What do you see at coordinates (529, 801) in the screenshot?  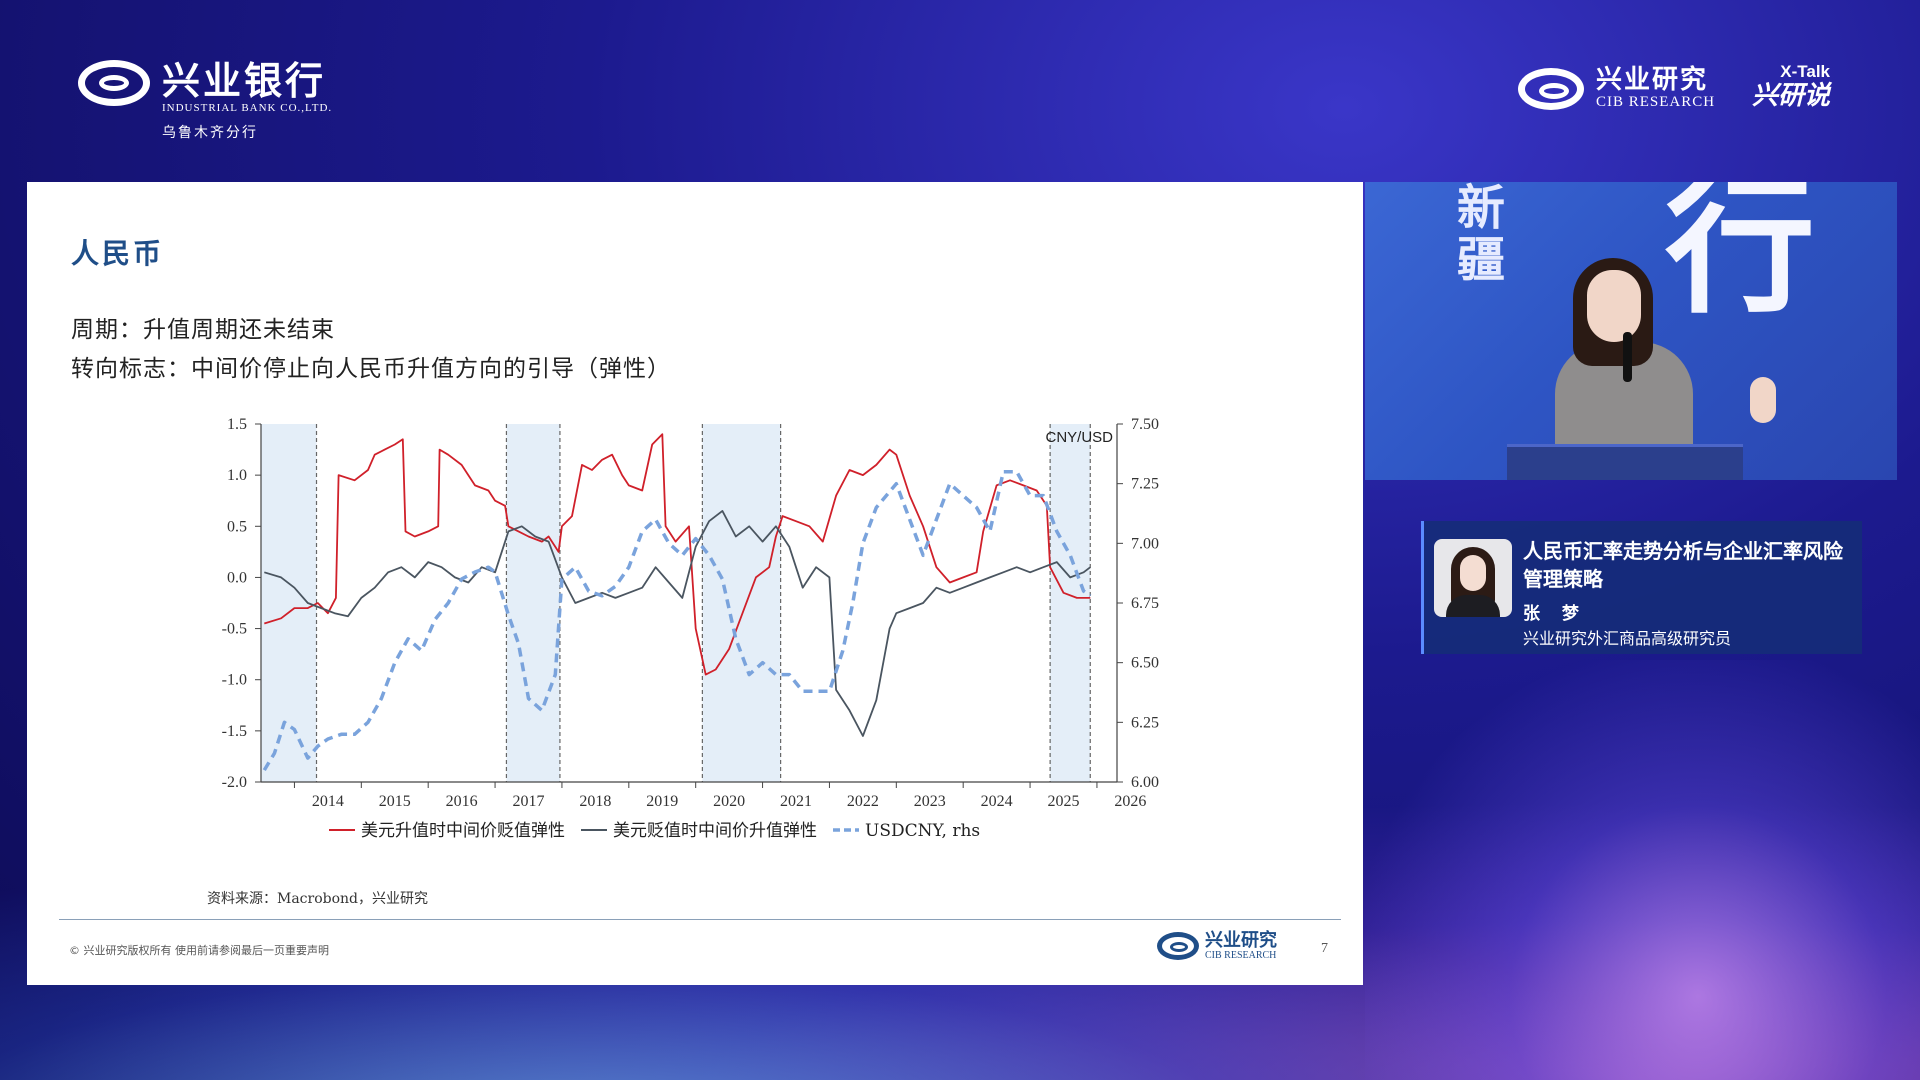 I see `x-tick-label-3: 2017` at bounding box center [529, 801].